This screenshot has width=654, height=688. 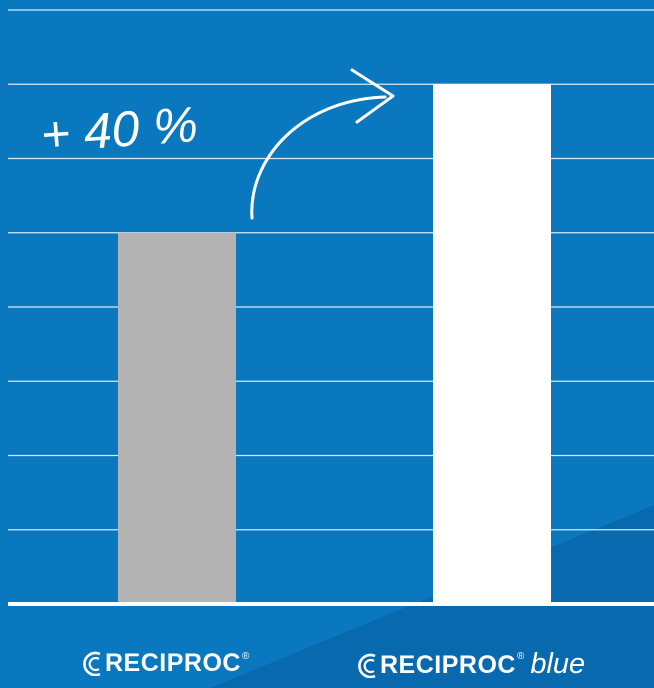 I want to click on reciproc-blue-logo: RECIPROC ® blue, so click(x=471, y=664).